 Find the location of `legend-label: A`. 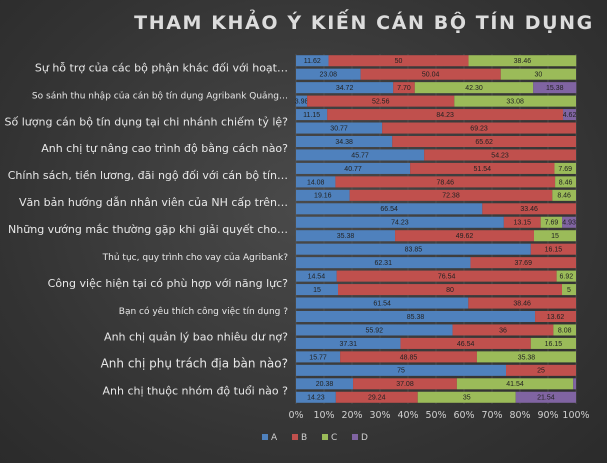

legend-label: A is located at coordinates (274, 438).